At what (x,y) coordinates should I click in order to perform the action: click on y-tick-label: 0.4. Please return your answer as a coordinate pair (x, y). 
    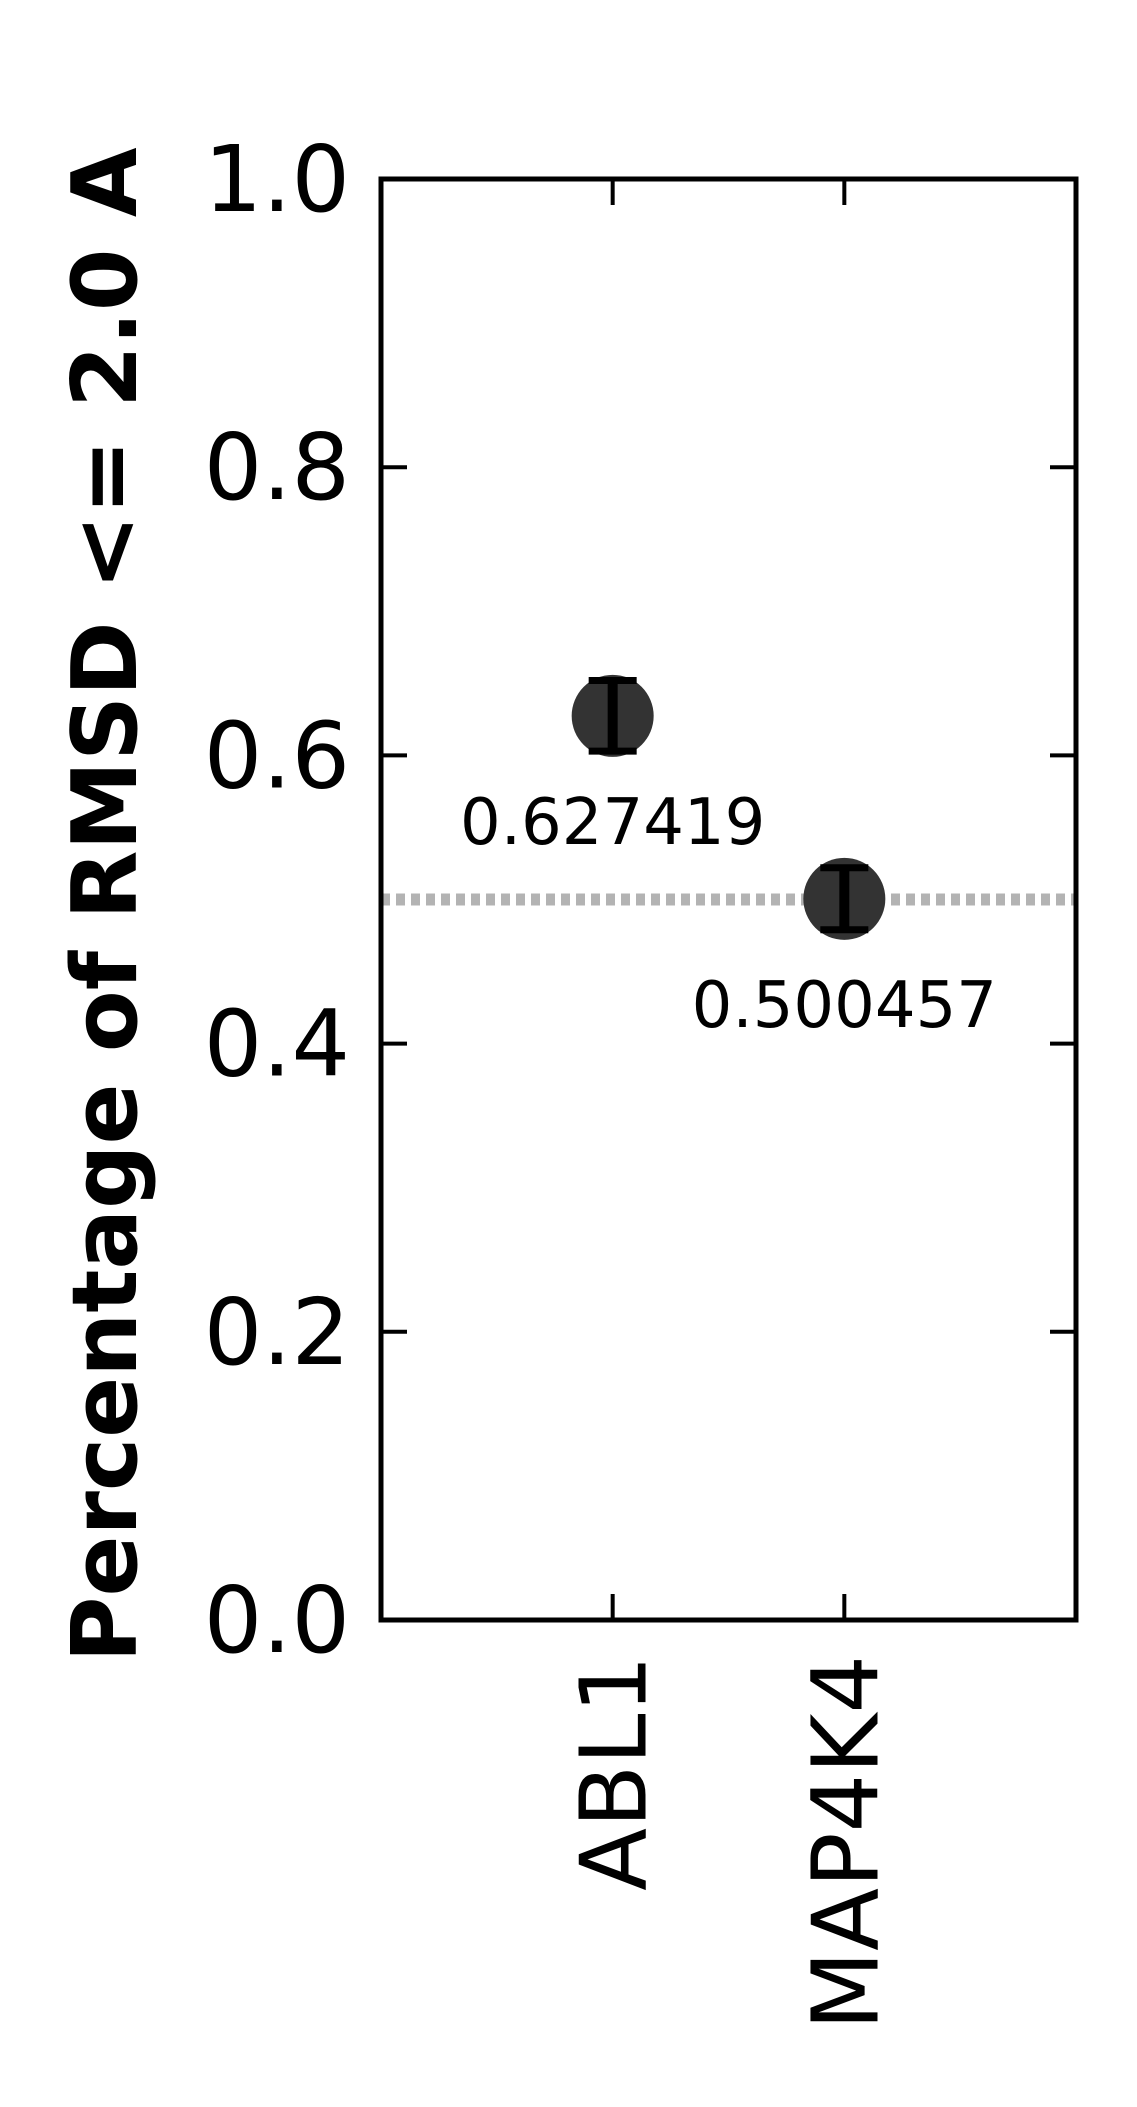
    Looking at the image, I should click on (277, 1044).